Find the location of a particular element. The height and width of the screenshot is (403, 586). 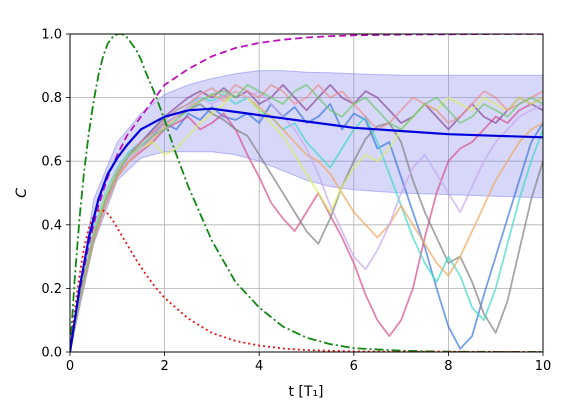

y-tick-label: 0.6 is located at coordinates (51, 162).